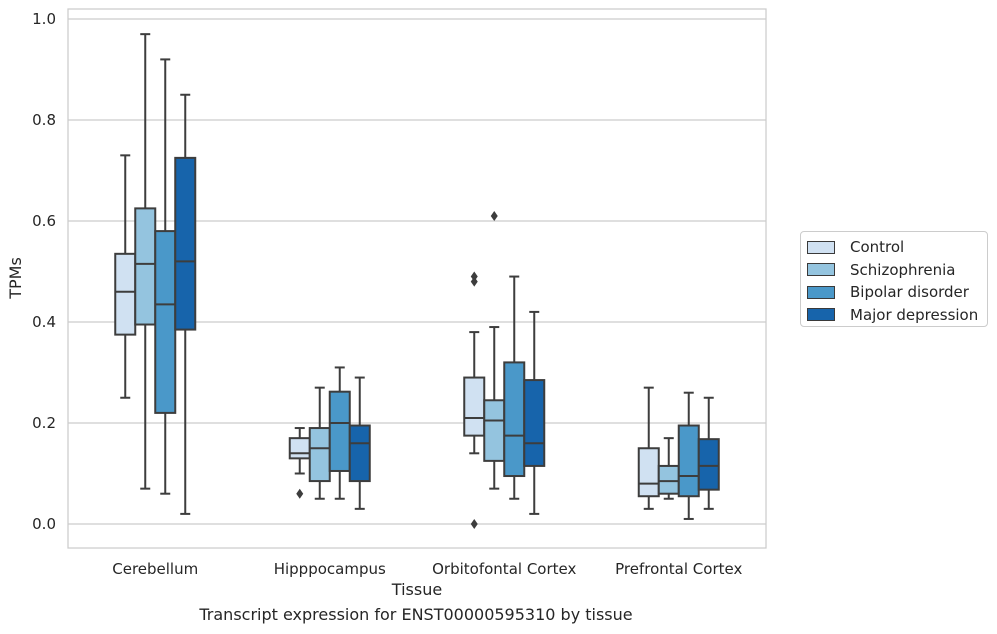  Describe the element at coordinates (877, 247) in the screenshot. I see `legend-label-control: Control` at that location.